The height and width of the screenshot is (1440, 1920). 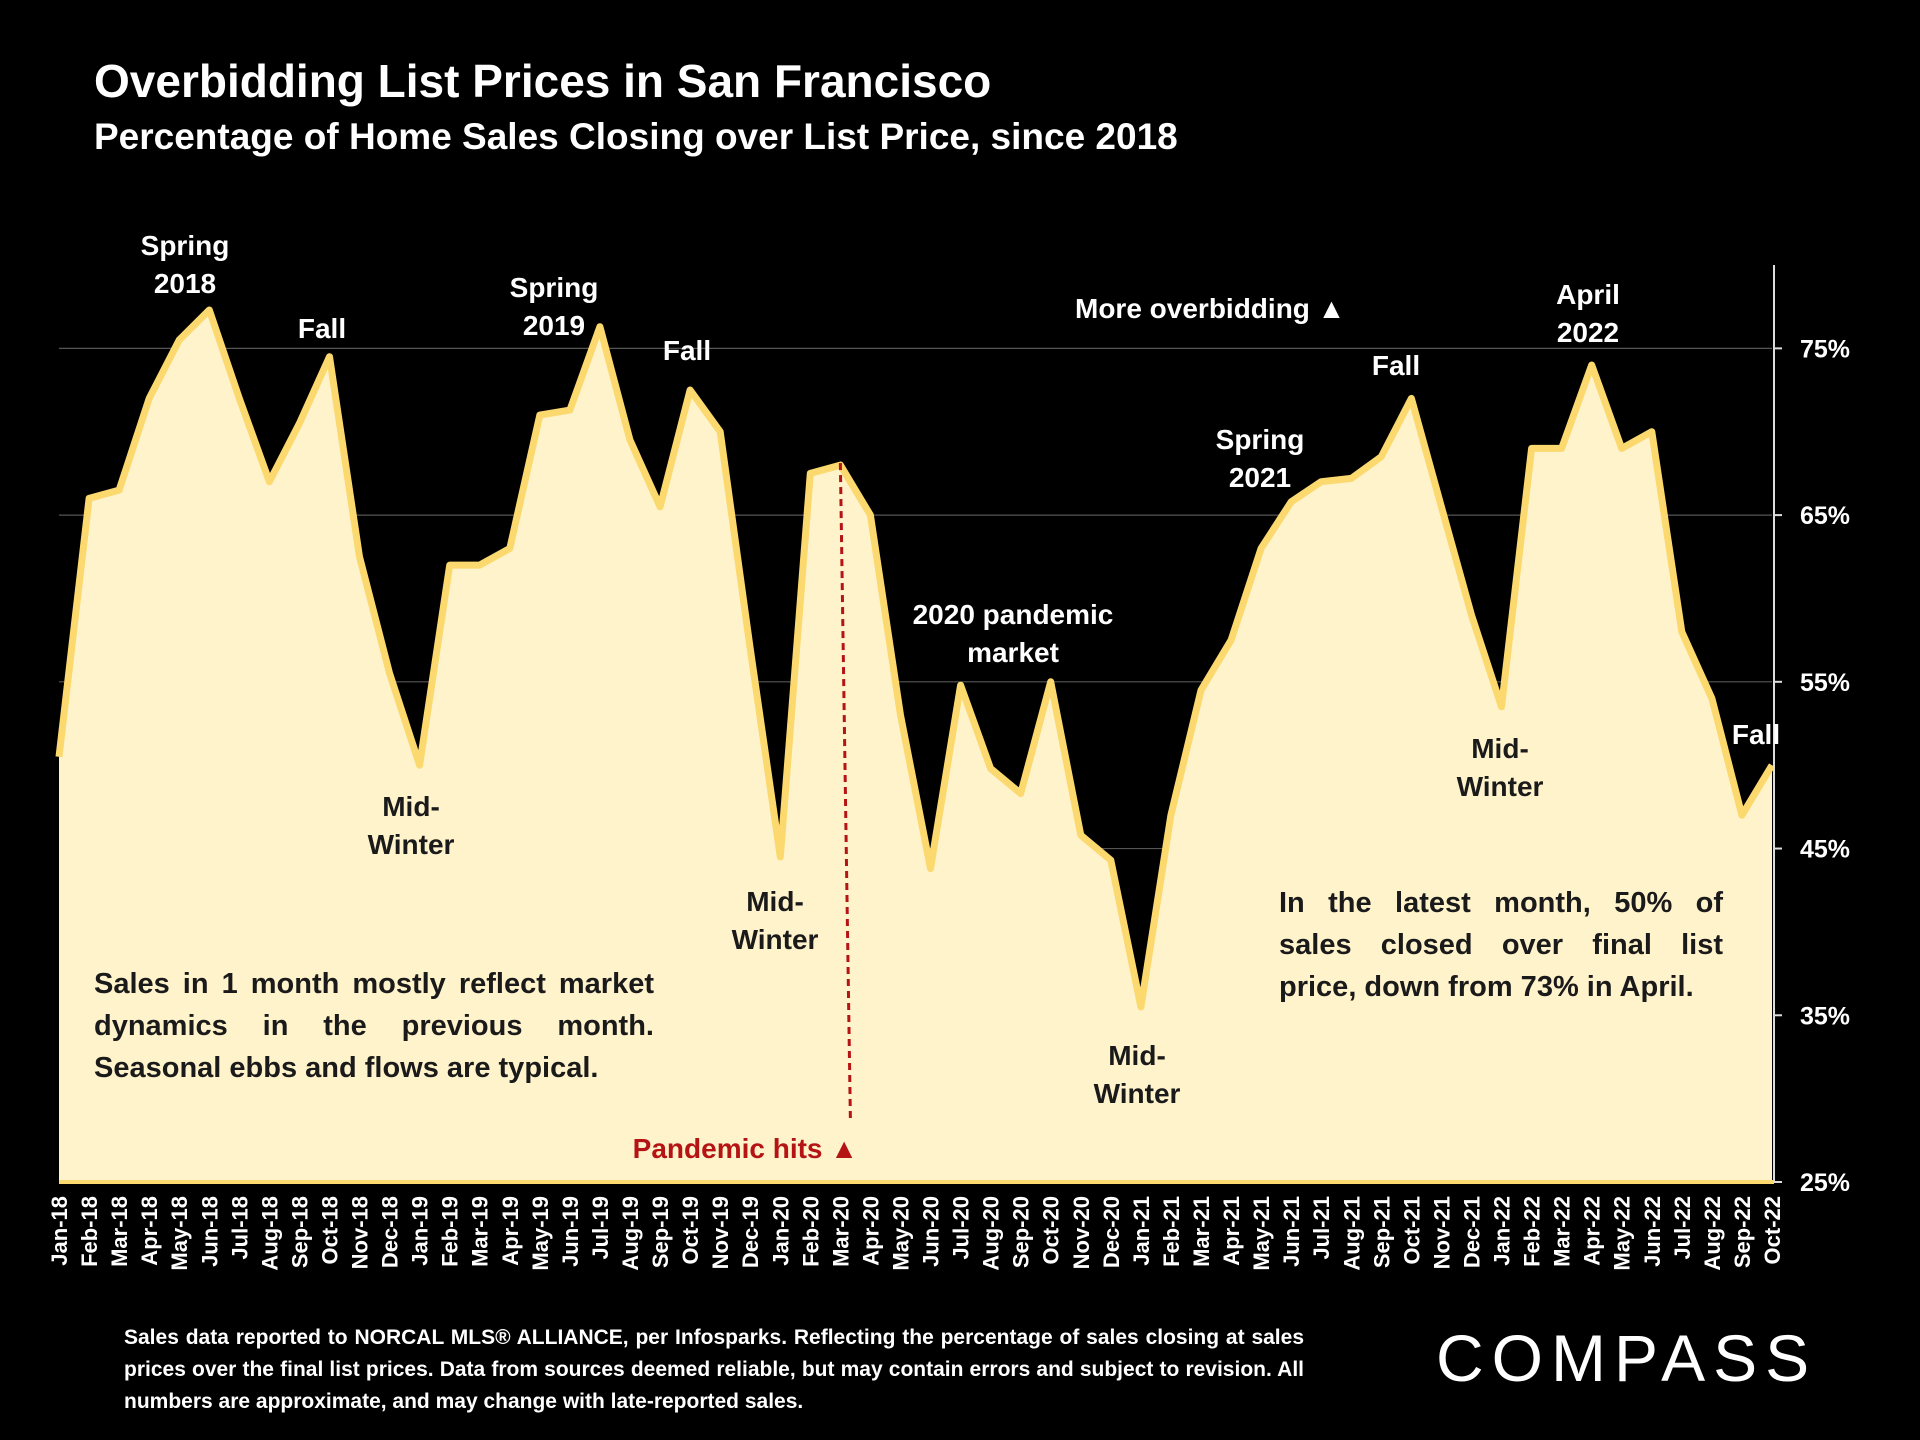 I want to click on x-tick-label-17: Jun-19, so click(x=570, y=1231).